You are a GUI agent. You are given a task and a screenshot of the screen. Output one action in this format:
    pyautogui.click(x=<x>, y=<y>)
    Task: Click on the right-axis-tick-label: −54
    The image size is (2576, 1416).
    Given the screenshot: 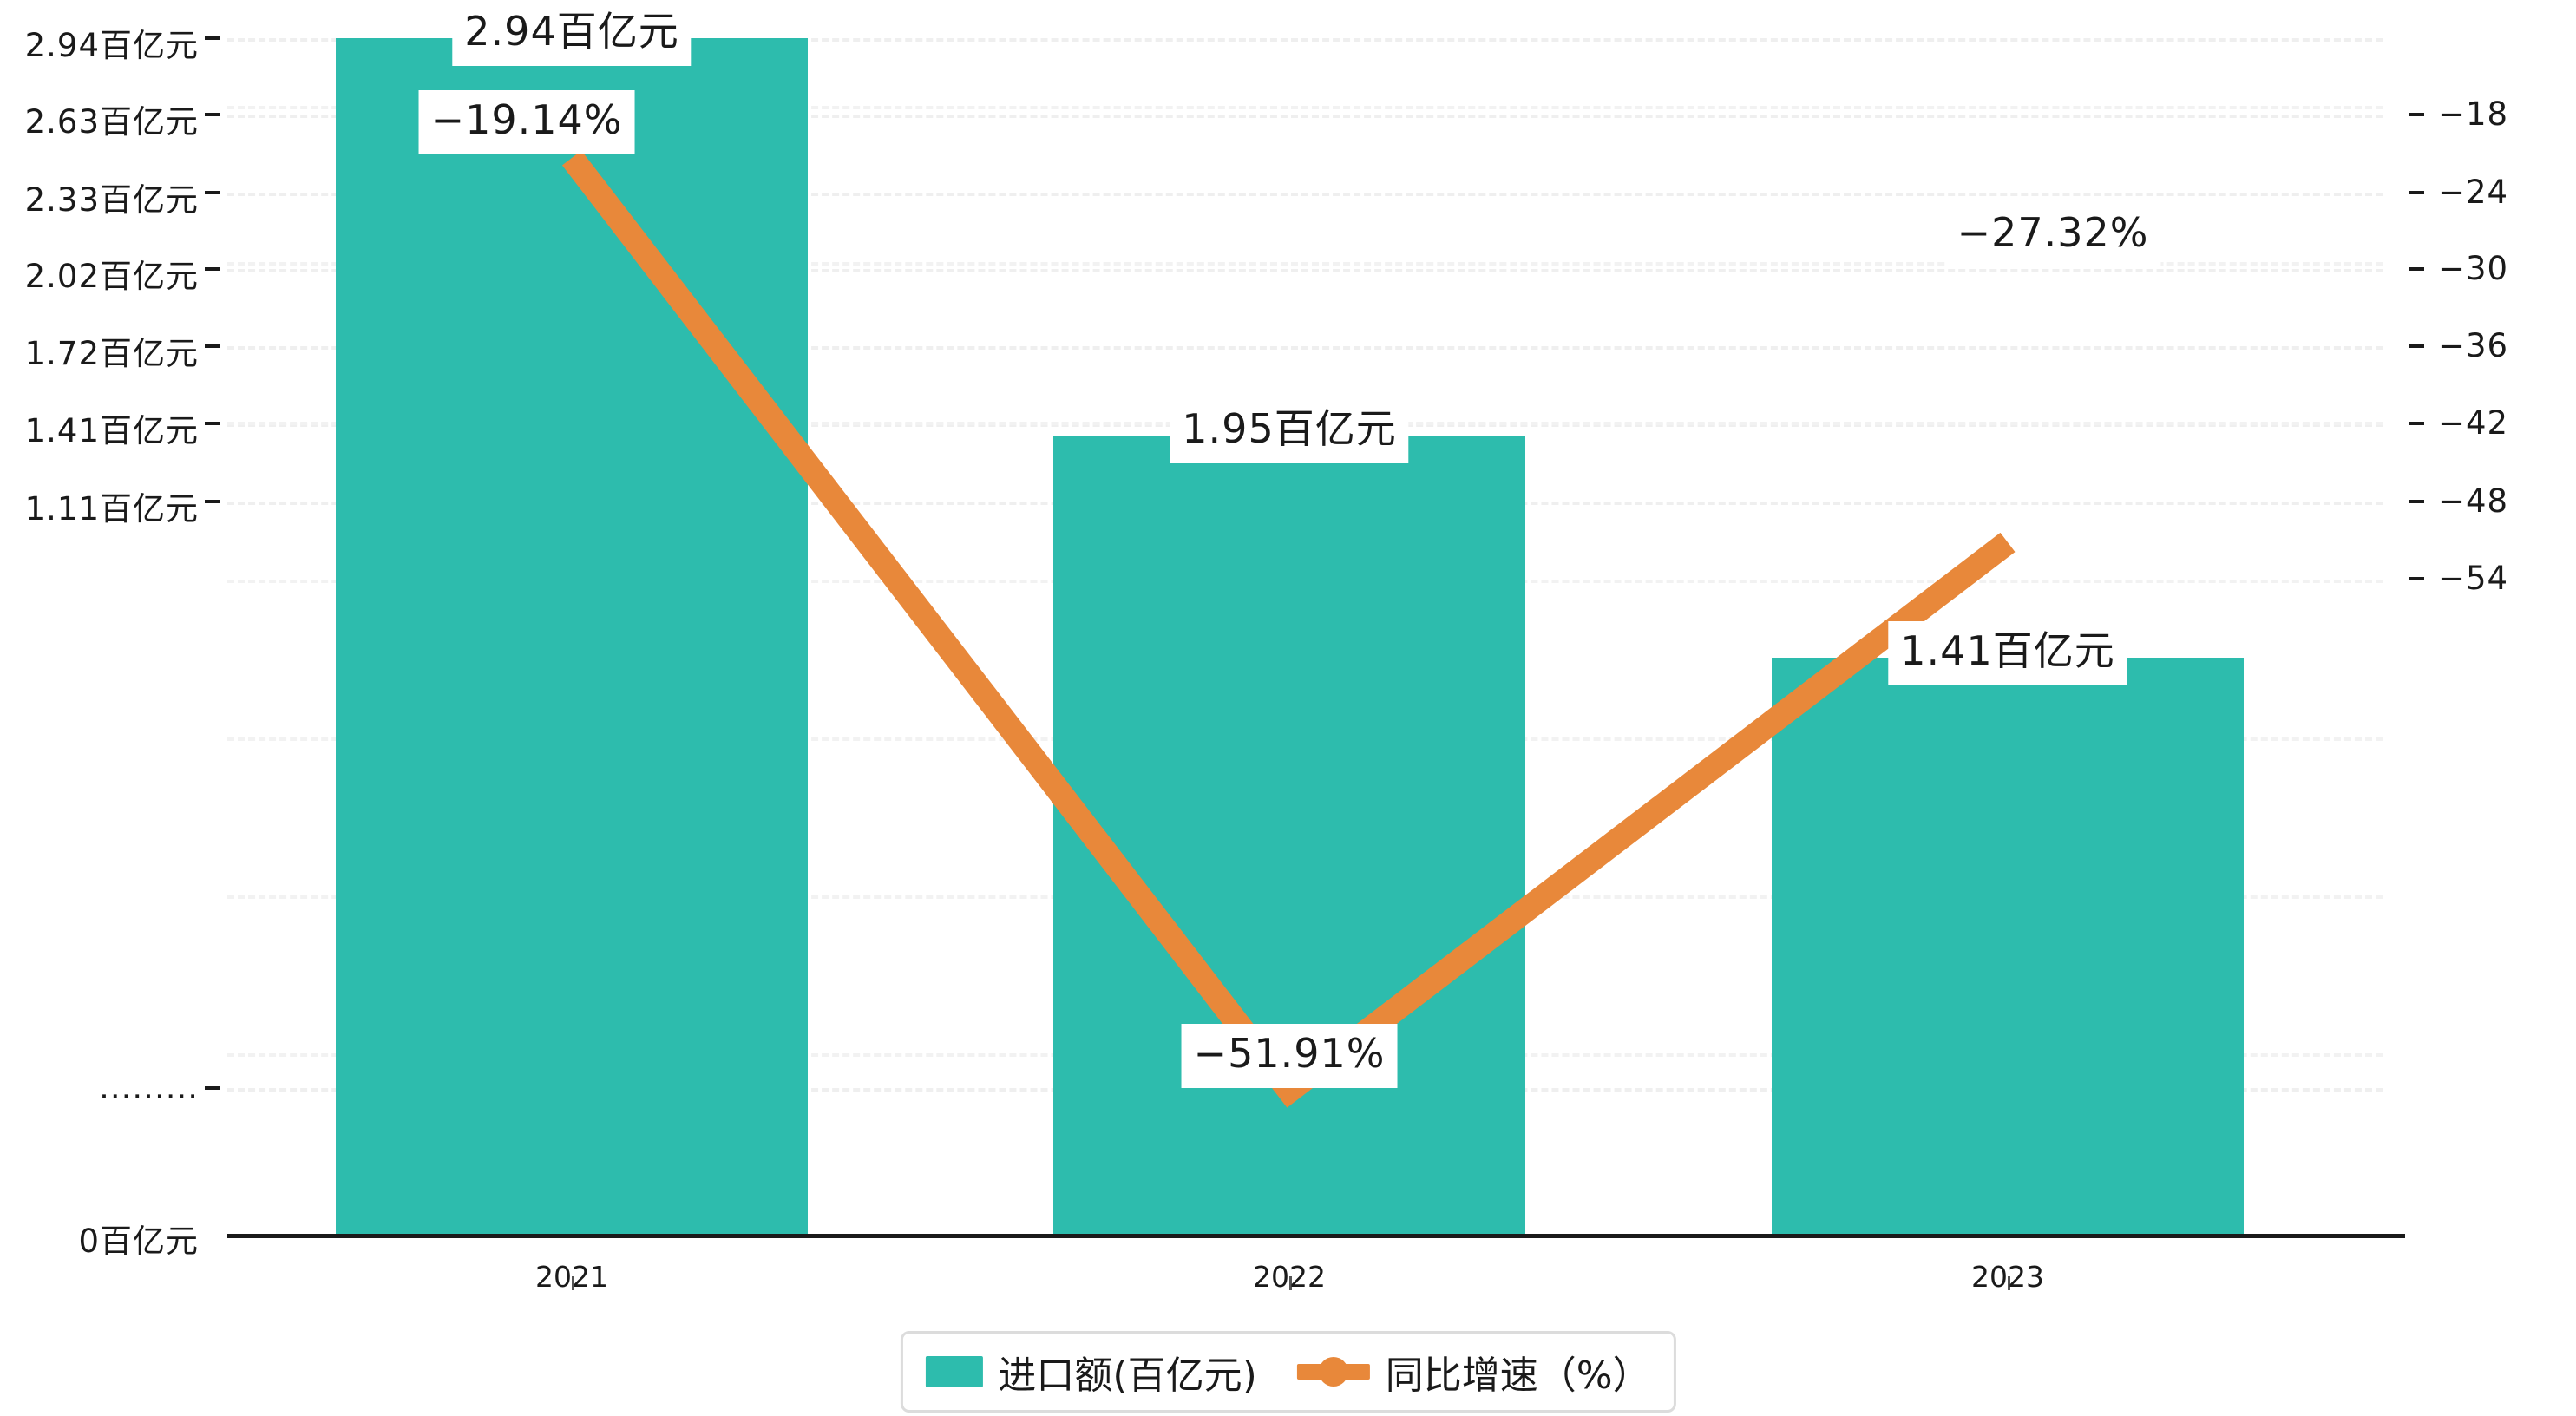 What is the action you would take?
    pyautogui.click(x=2473, y=579)
    